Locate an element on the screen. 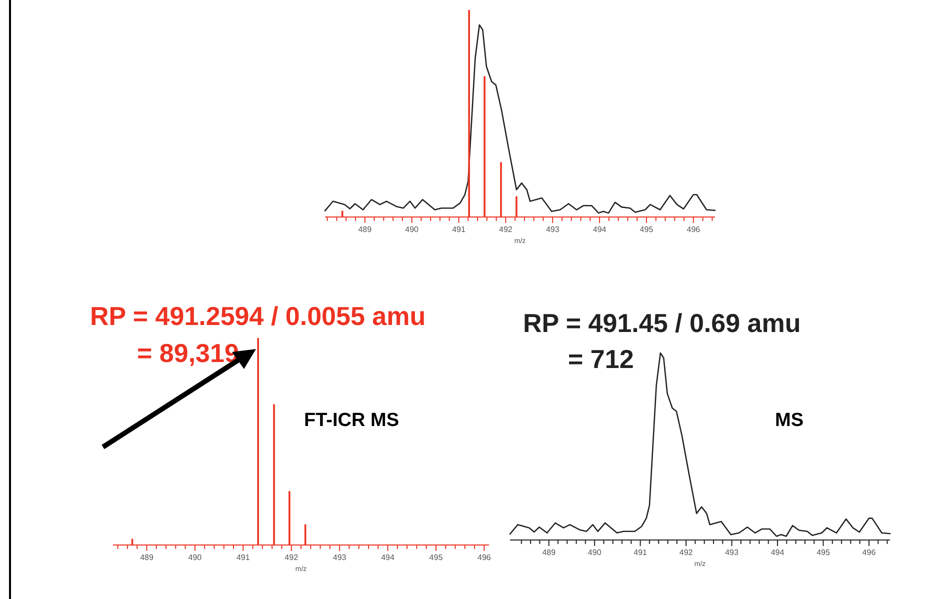 This screenshot has width=952, height=599. annotation: = 712 is located at coordinates (601, 359).